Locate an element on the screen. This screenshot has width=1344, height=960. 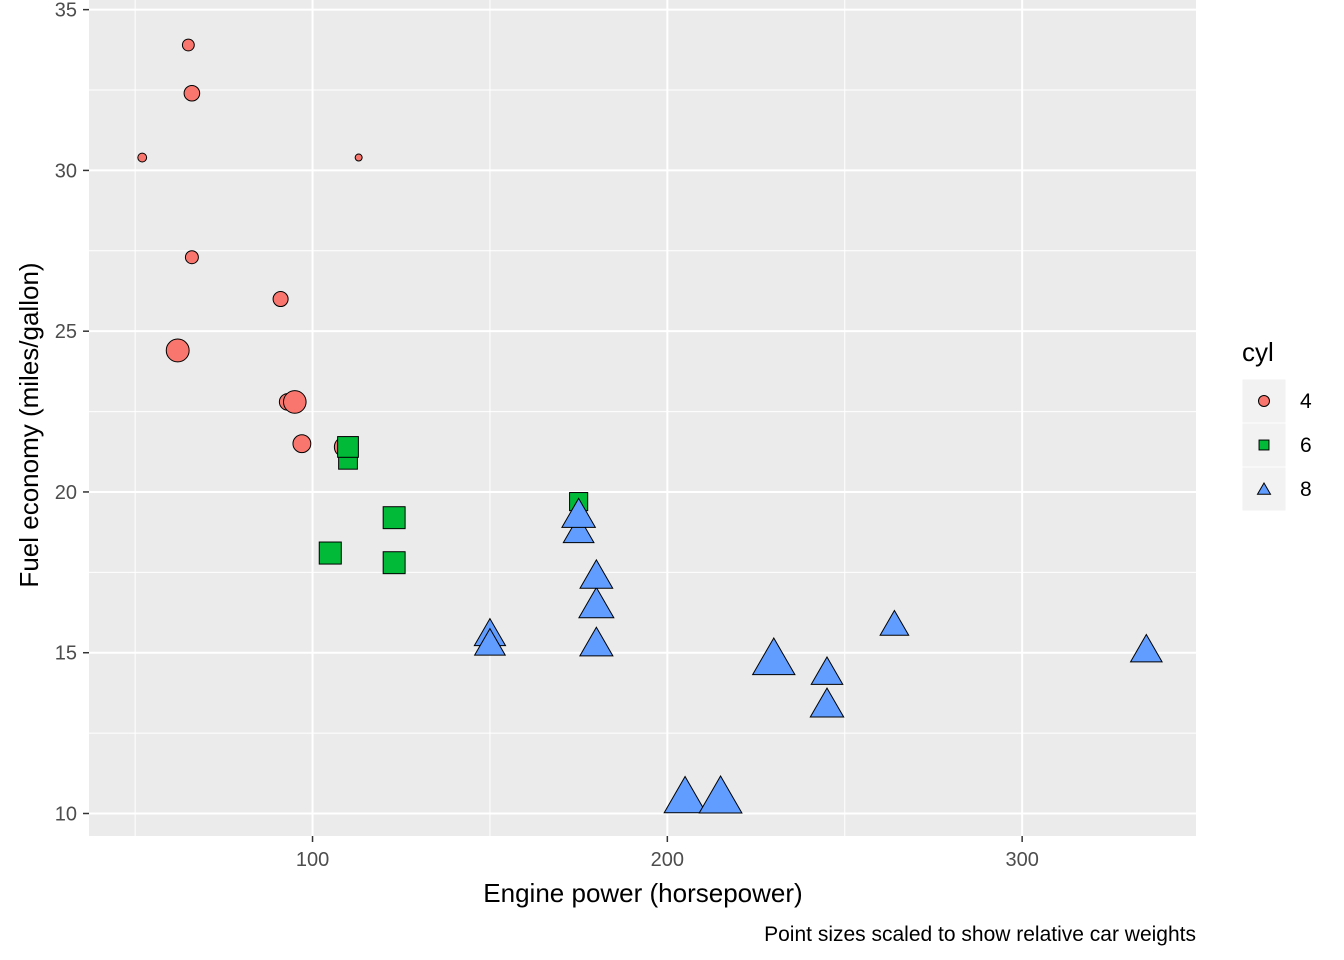
legend-label-4: 4 is located at coordinates (1306, 401).